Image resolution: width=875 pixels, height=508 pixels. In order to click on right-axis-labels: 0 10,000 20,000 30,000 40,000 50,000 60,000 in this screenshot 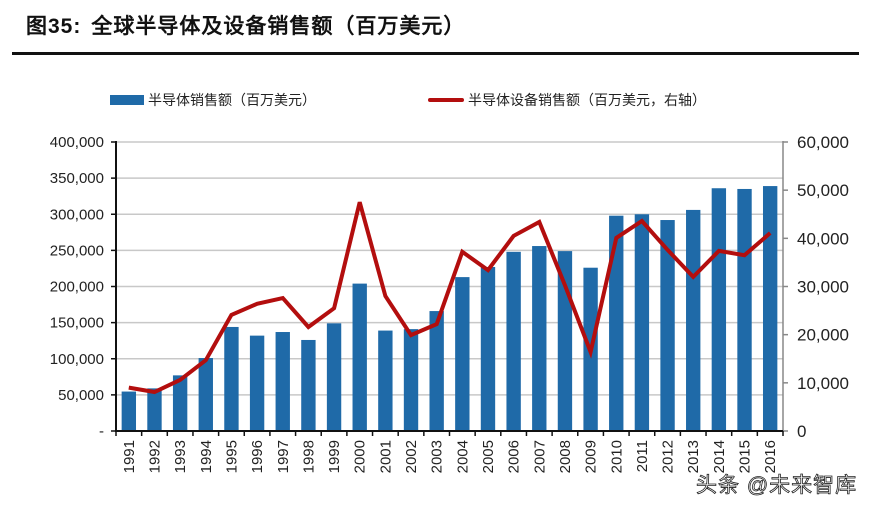, I will do `click(823, 287)`.